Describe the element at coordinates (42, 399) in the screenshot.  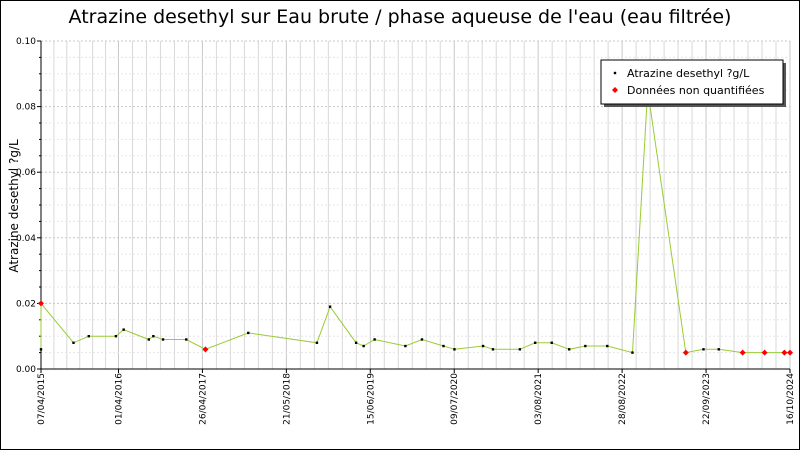
I see `x-tick-label: 07/04/2015` at that location.